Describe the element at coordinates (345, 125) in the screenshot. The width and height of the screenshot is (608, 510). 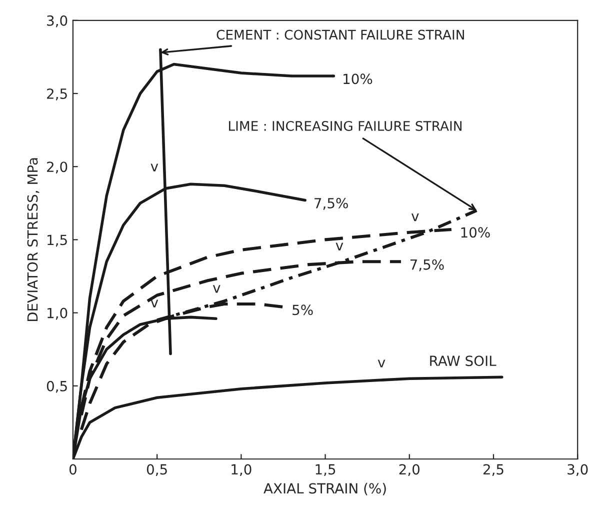
I see `annotation: LIME : INCREASING FAILURE STRAIN` at that location.